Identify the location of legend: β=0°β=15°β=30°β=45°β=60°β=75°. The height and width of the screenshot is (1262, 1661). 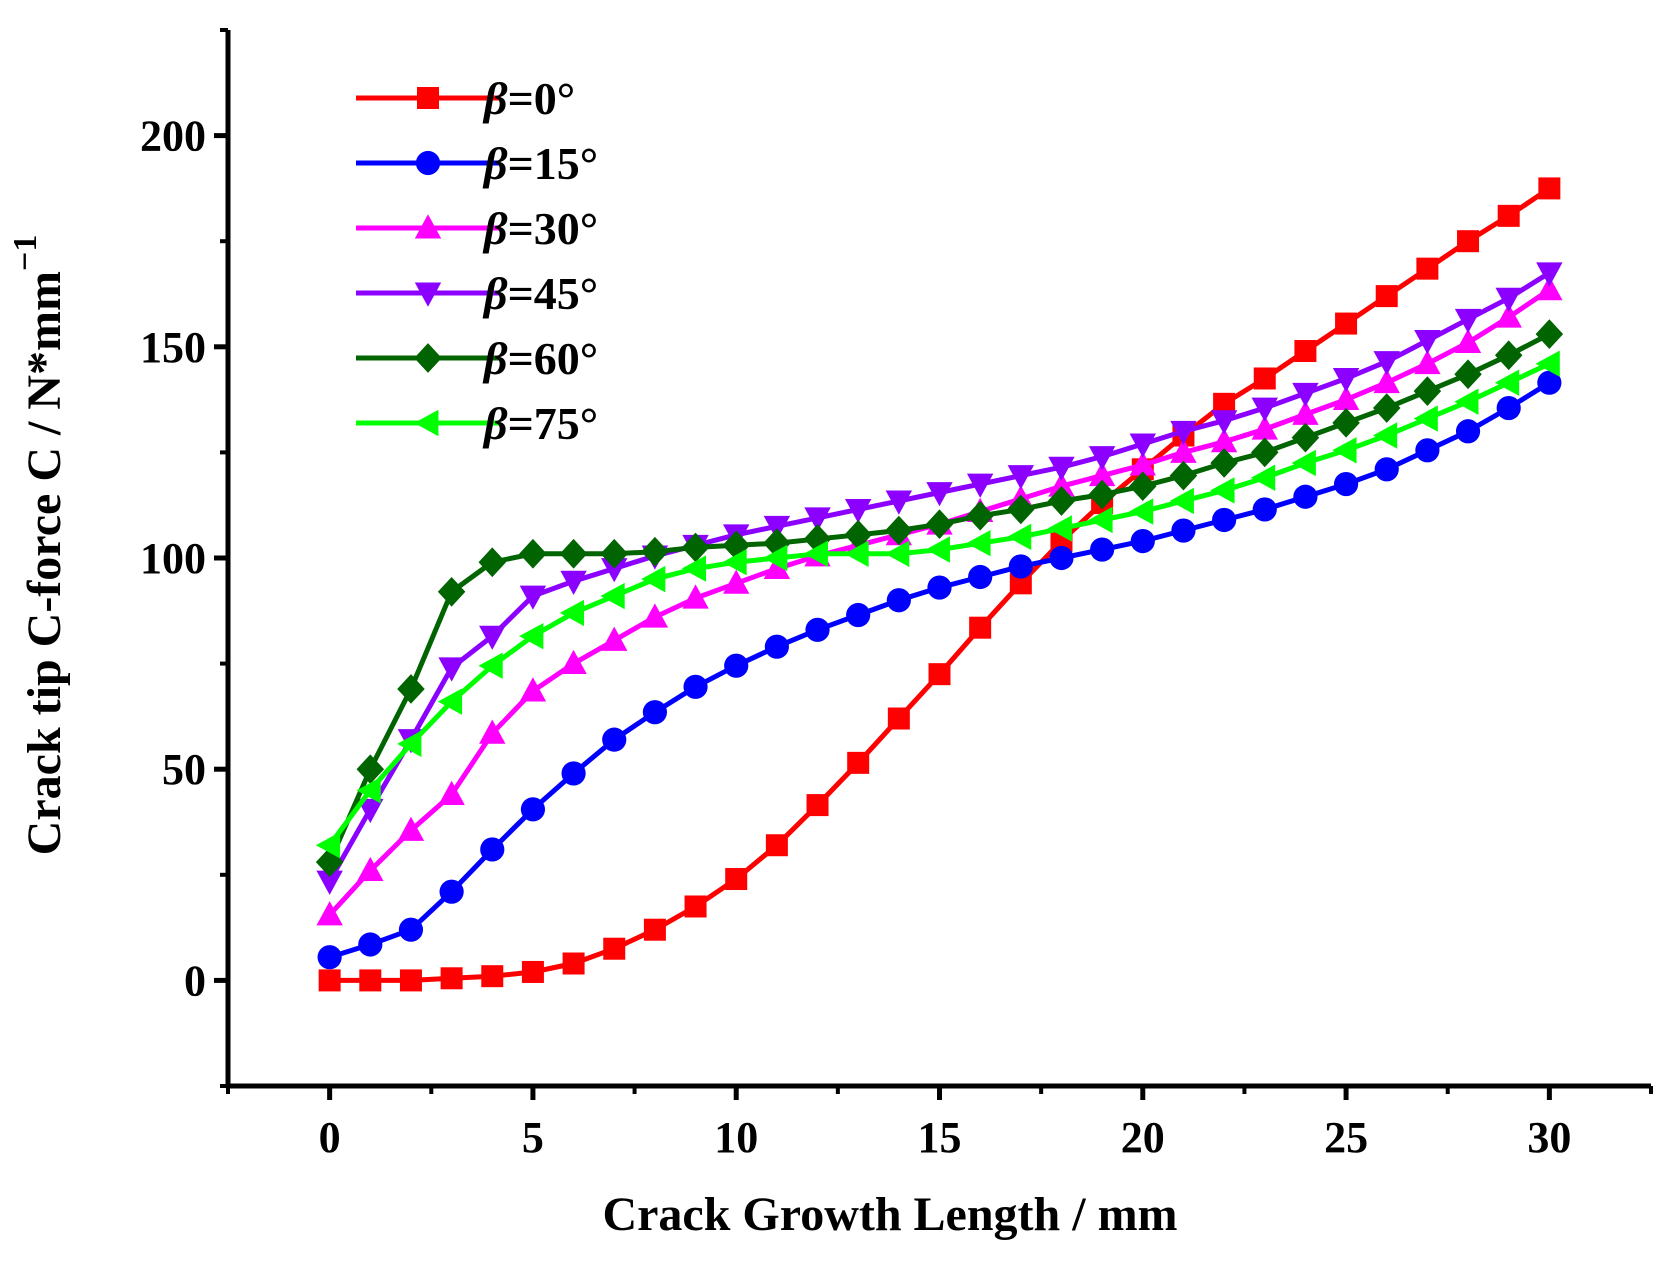
(477, 261).